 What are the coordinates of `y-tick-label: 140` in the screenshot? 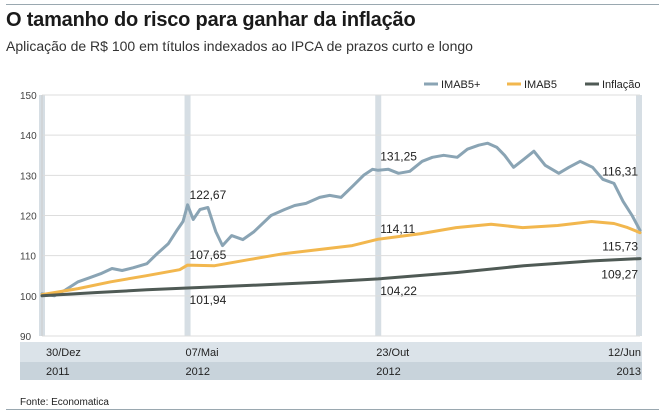 It's located at (28, 136).